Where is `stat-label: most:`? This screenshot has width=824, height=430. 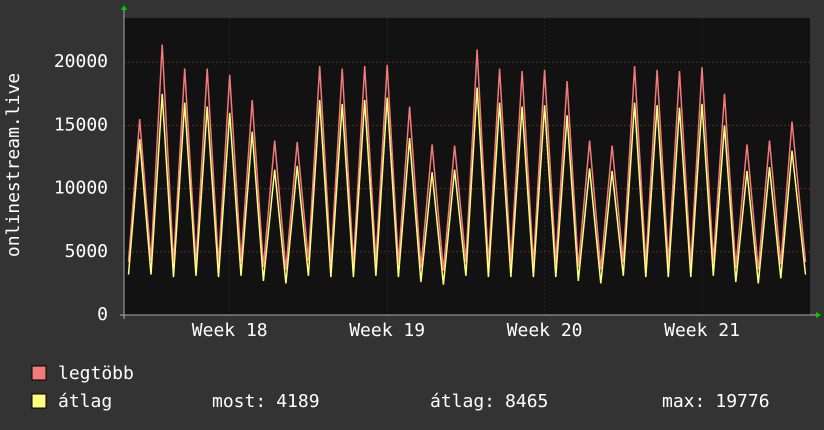 stat-label: most: is located at coordinates (239, 401).